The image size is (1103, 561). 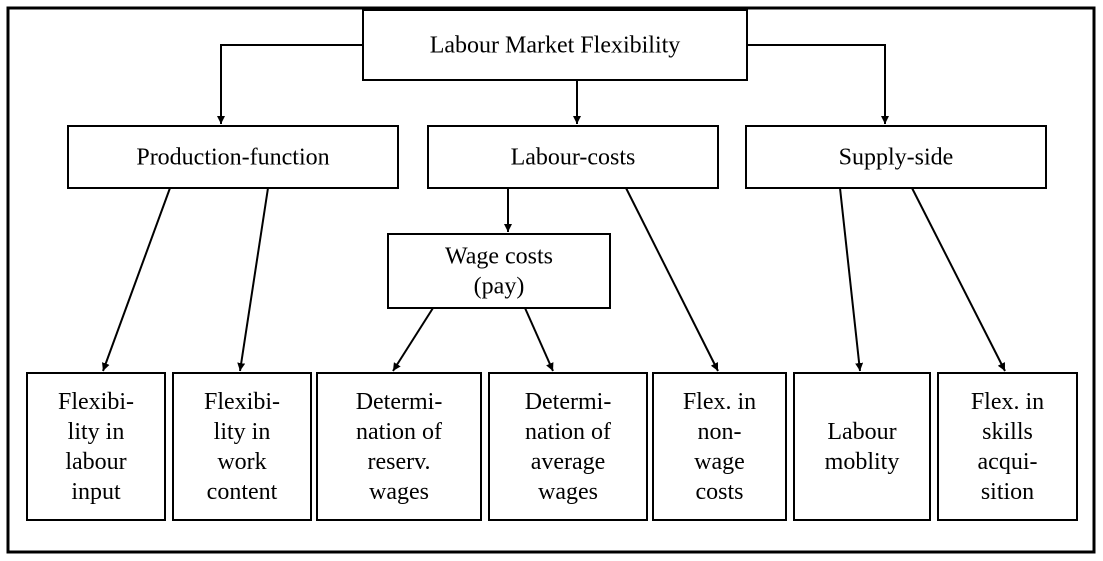 What do you see at coordinates (95, 462) in the screenshot?
I see `node-label: labour` at bounding box center [95, 462].